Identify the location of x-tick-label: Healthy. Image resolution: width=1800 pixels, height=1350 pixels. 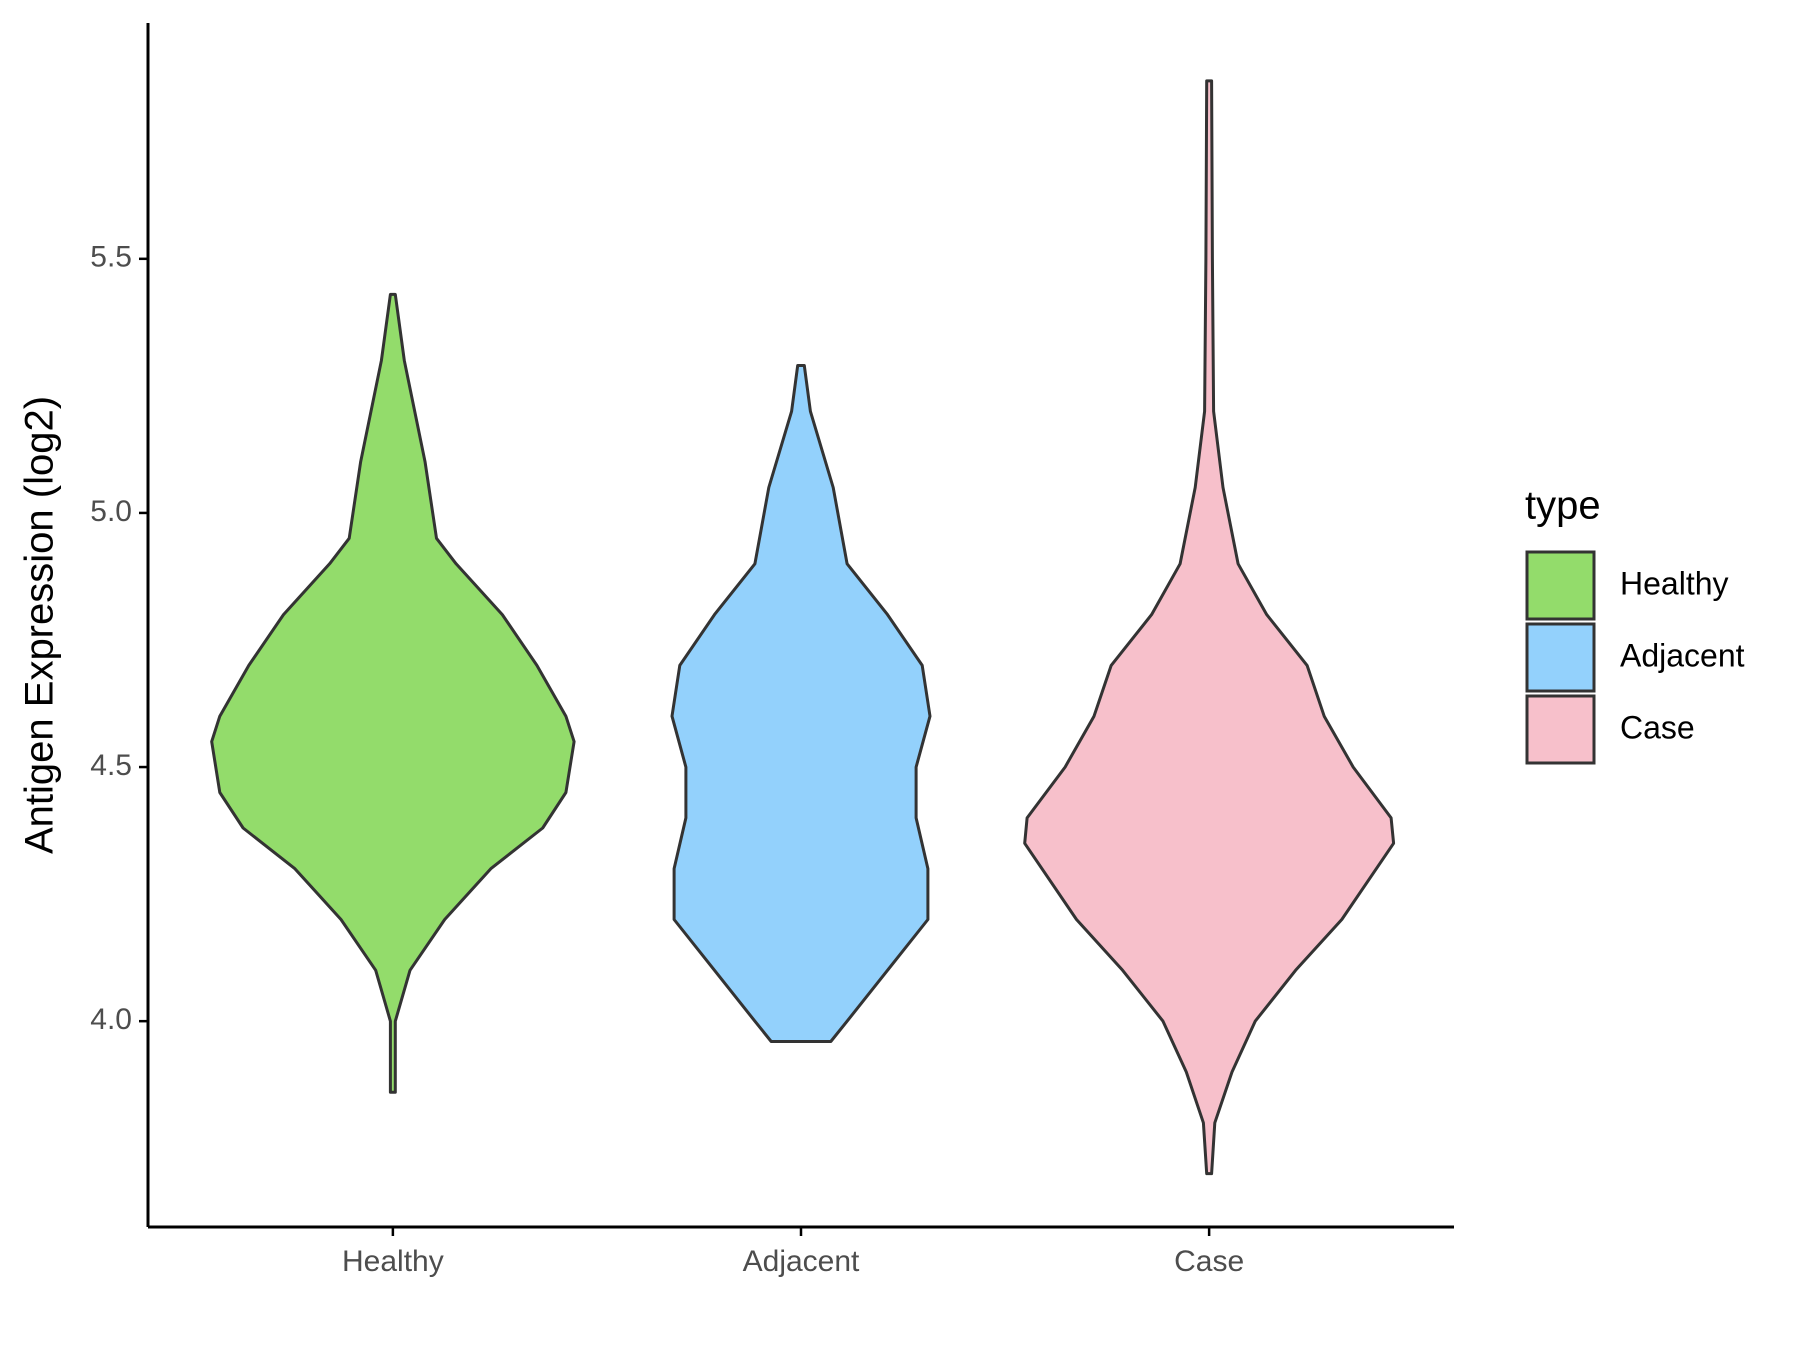
(393, 1261).